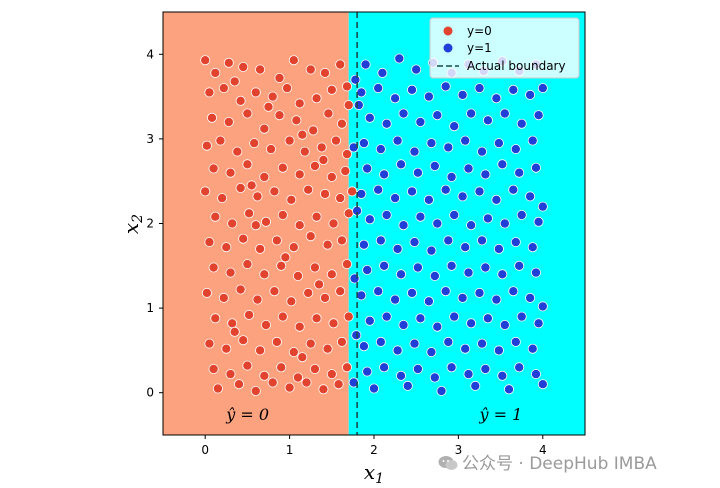  I want to click on y-axis-label: x2, so click(132, 224).